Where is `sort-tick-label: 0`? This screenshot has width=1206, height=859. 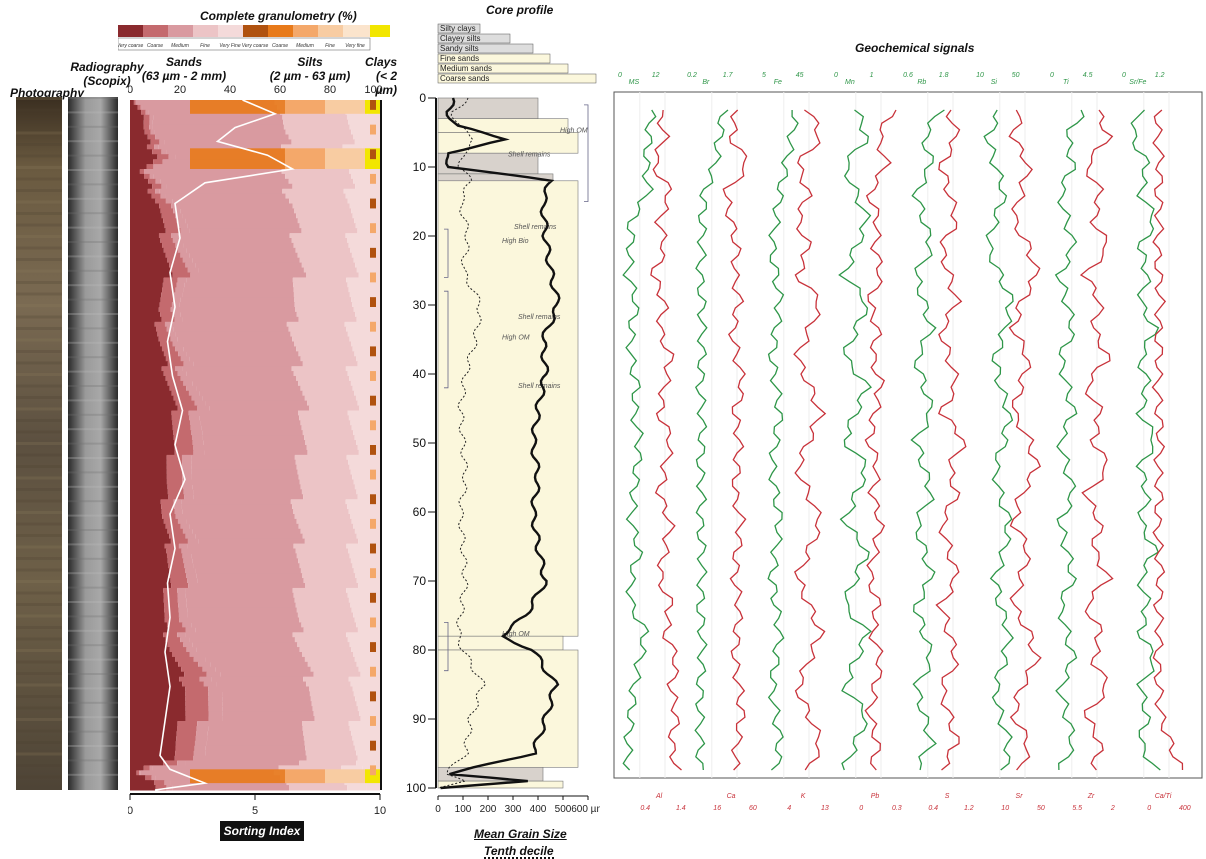
sort-tick-label: 0 is located at coordinates (130, 811).